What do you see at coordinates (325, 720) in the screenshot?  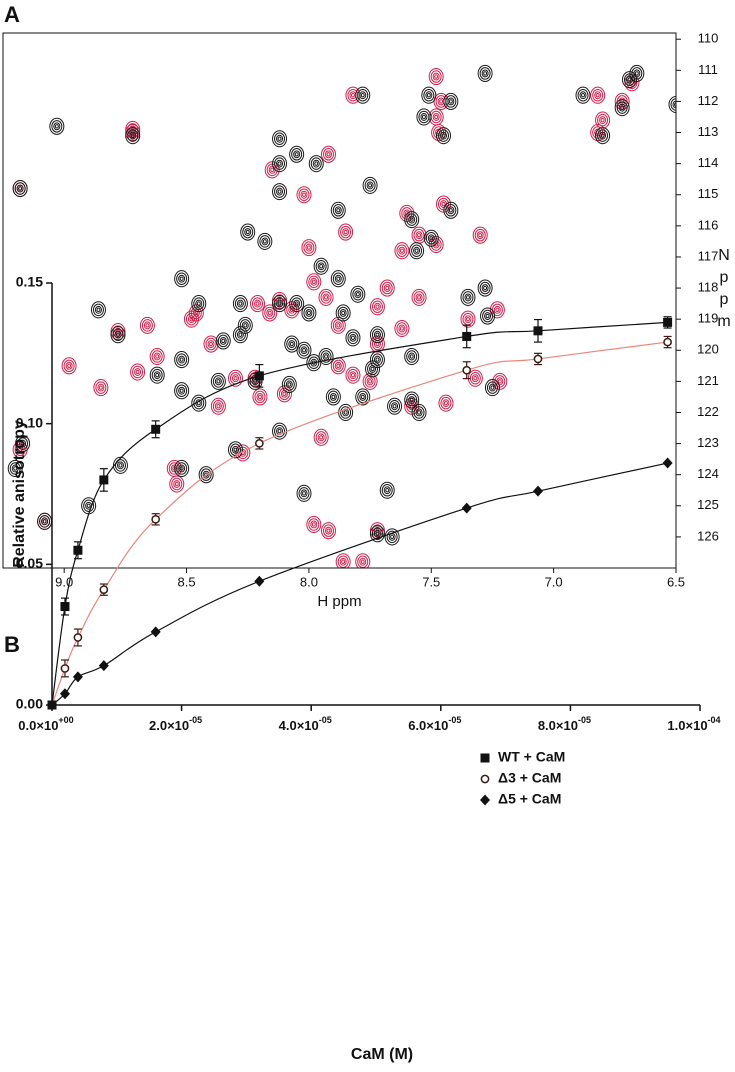 I see `x-tick-exponent: -05` at bounding box center [325, 720].